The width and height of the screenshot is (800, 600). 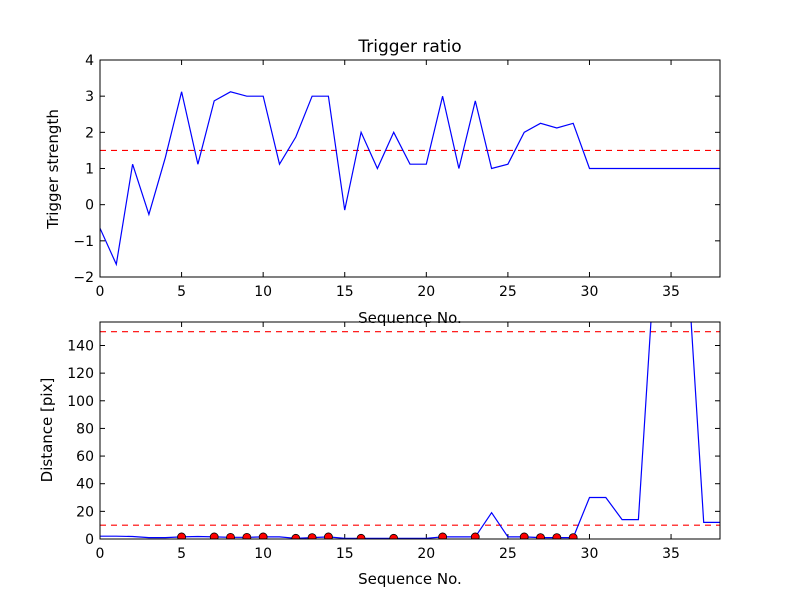 I want to click on trigger-markers, so click(x=377, y=535).